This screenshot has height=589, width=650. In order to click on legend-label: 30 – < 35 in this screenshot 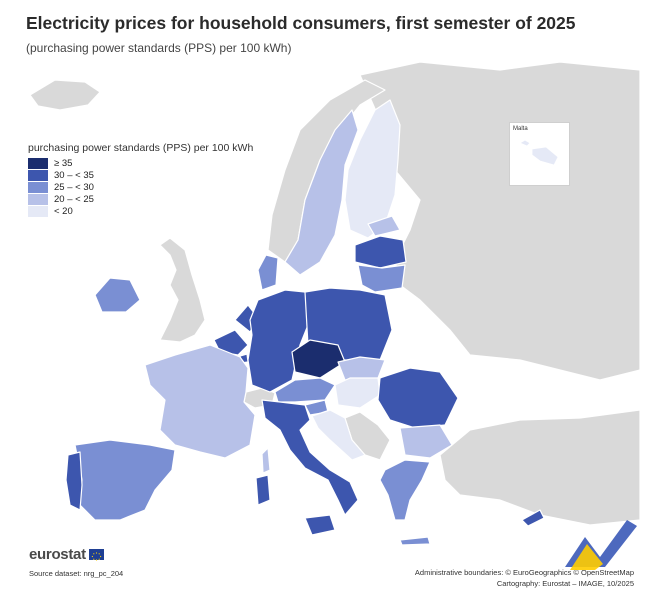, I will do `click(74, 175)`.